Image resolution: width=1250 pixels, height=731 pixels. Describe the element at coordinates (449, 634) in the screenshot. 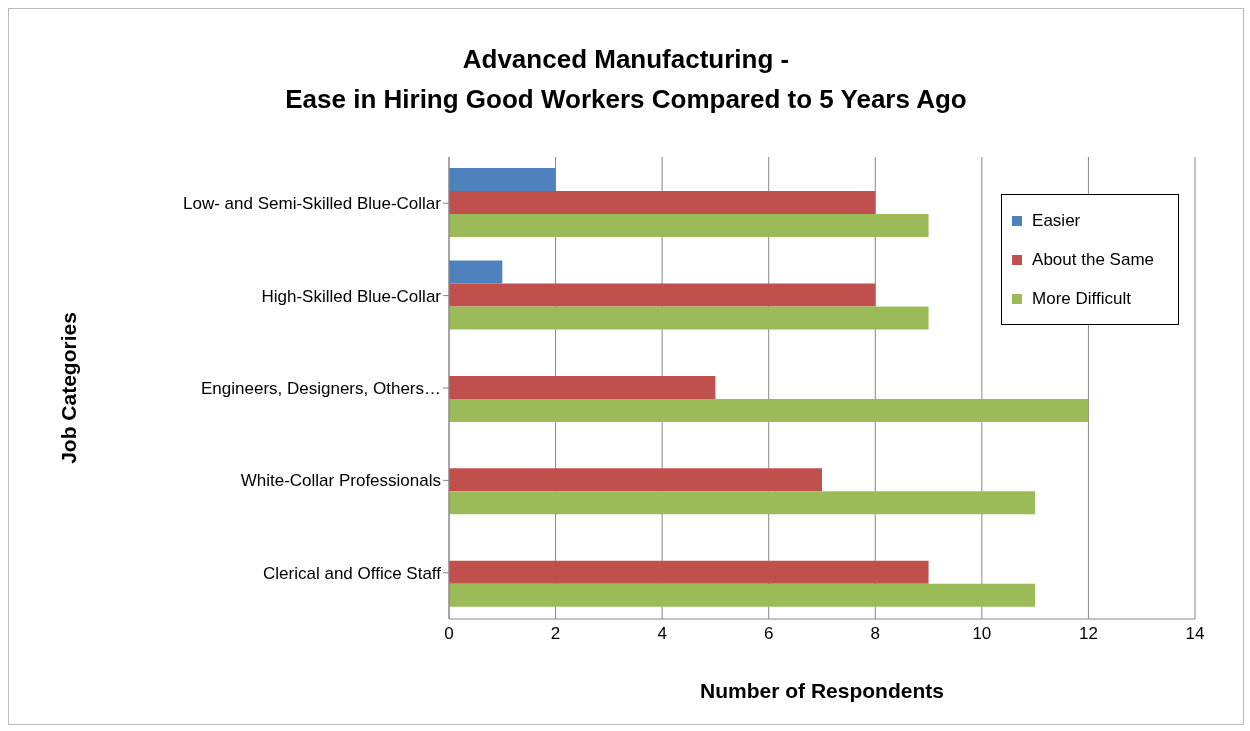

I see `x-tick-label: 0` at that location.